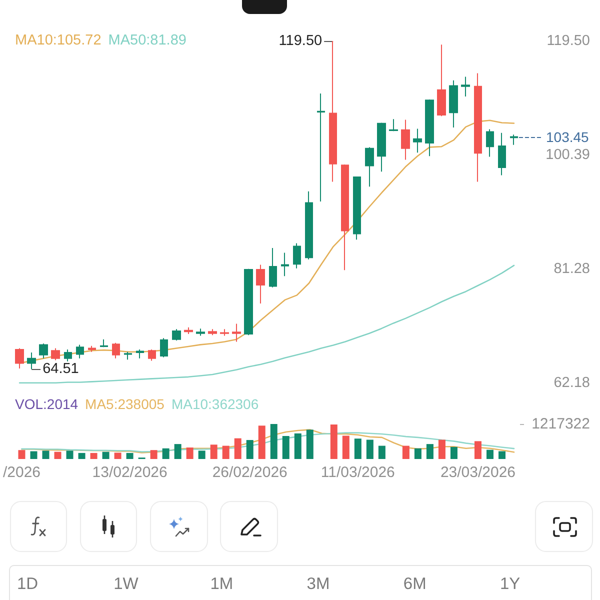 The width and height of the screenshot is (600, 600). Describe the element at coordinates (27, 584) in the screenshot. I see `text: 1D` at that location.